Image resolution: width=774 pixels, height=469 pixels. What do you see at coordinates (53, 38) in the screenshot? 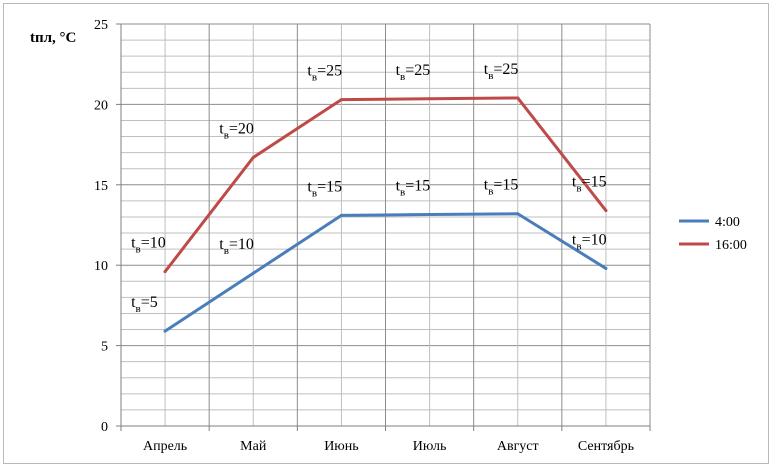
I see `y-axis-label: tпл, °C` at bounding box center [53, 38].